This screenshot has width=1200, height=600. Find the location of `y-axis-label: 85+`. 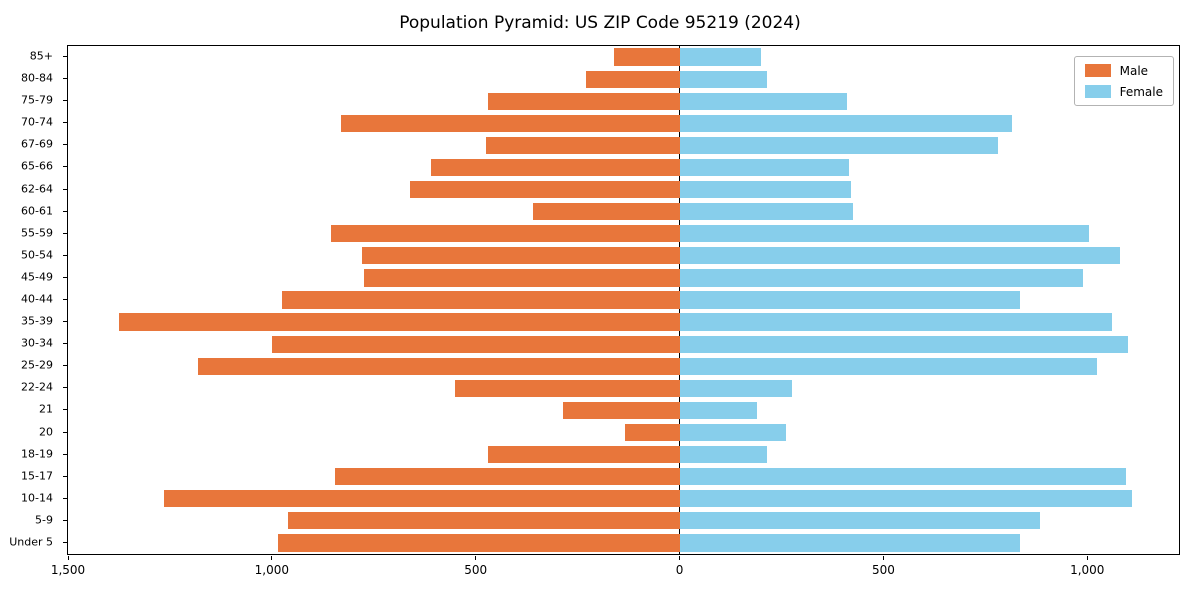

y-axis-label: 85+ is located at coordinates (41, 56).